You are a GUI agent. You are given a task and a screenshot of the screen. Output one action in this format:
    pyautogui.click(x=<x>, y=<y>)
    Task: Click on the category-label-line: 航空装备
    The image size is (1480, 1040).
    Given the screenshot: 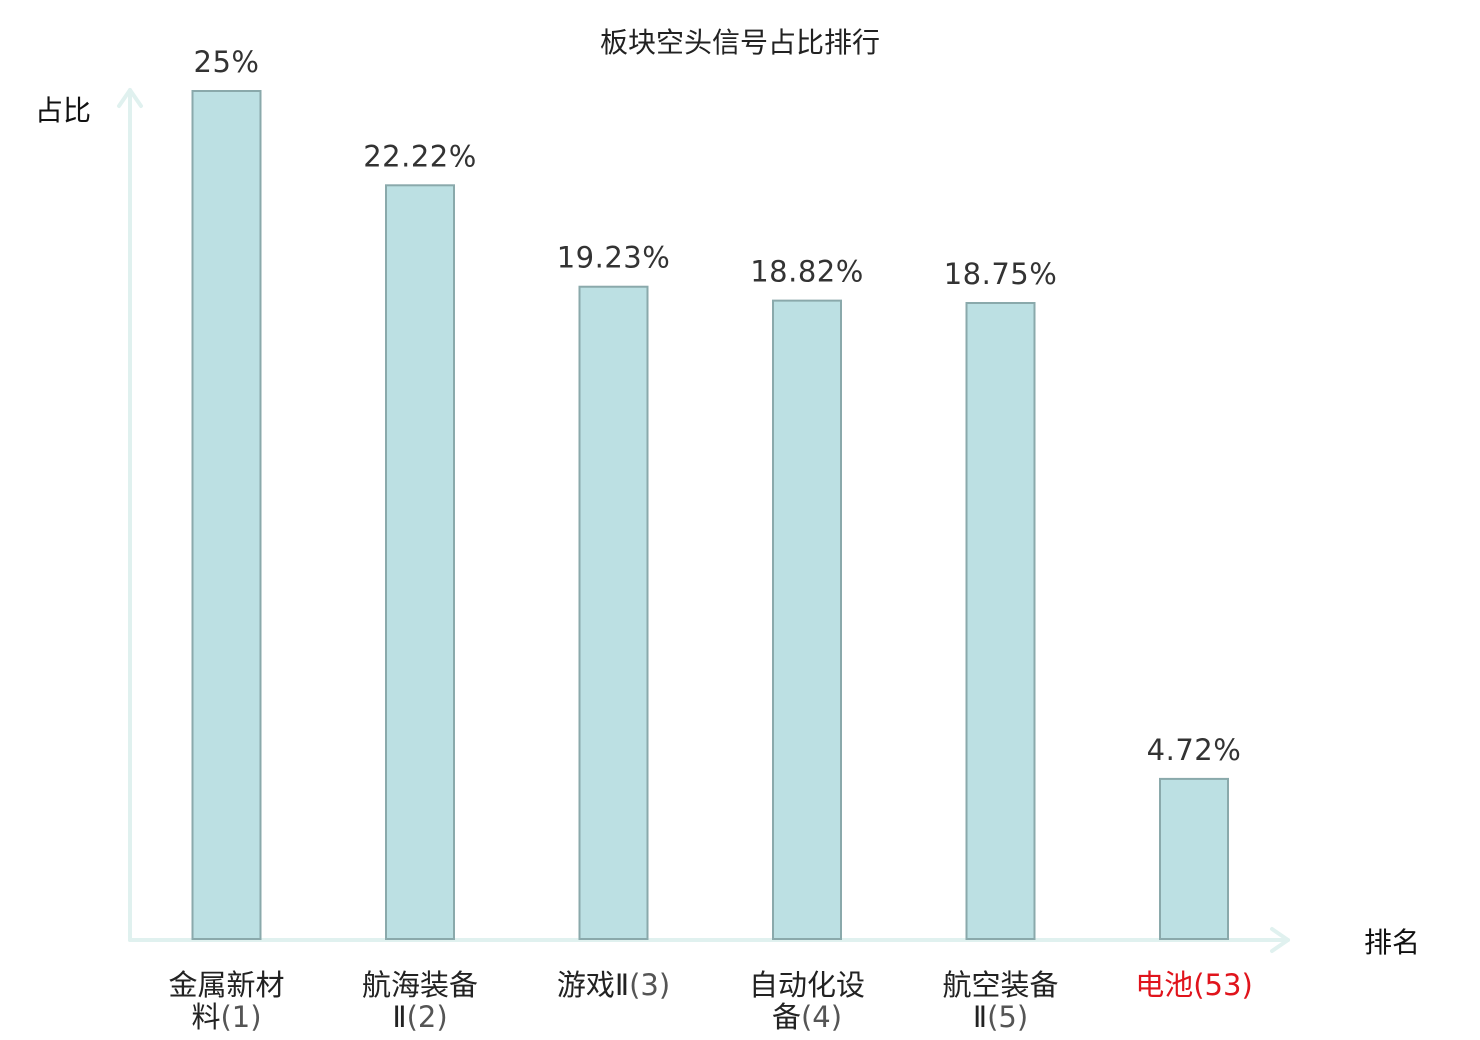 What is the action you would take?
    pyautogui.click(x=1000, y=985)
    